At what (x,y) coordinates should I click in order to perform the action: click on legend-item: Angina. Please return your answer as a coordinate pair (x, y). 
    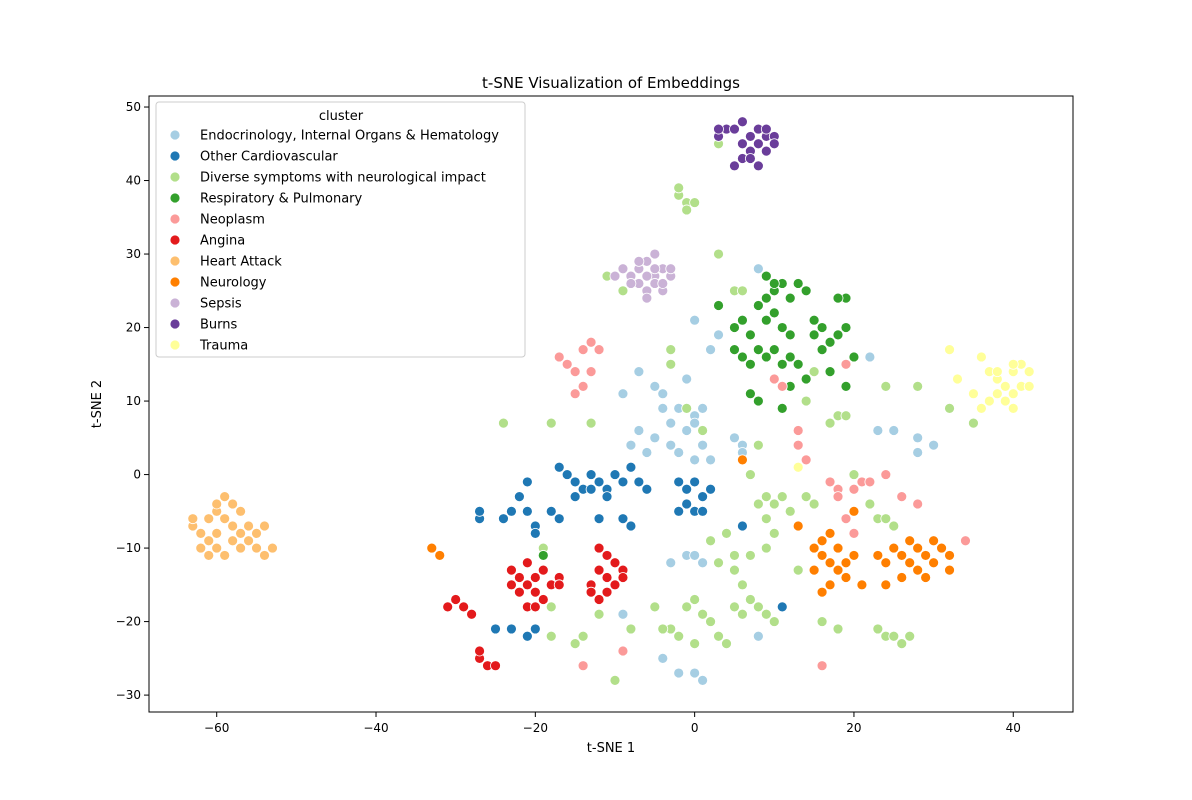
    Looking at the image, I should click on (207, 241).